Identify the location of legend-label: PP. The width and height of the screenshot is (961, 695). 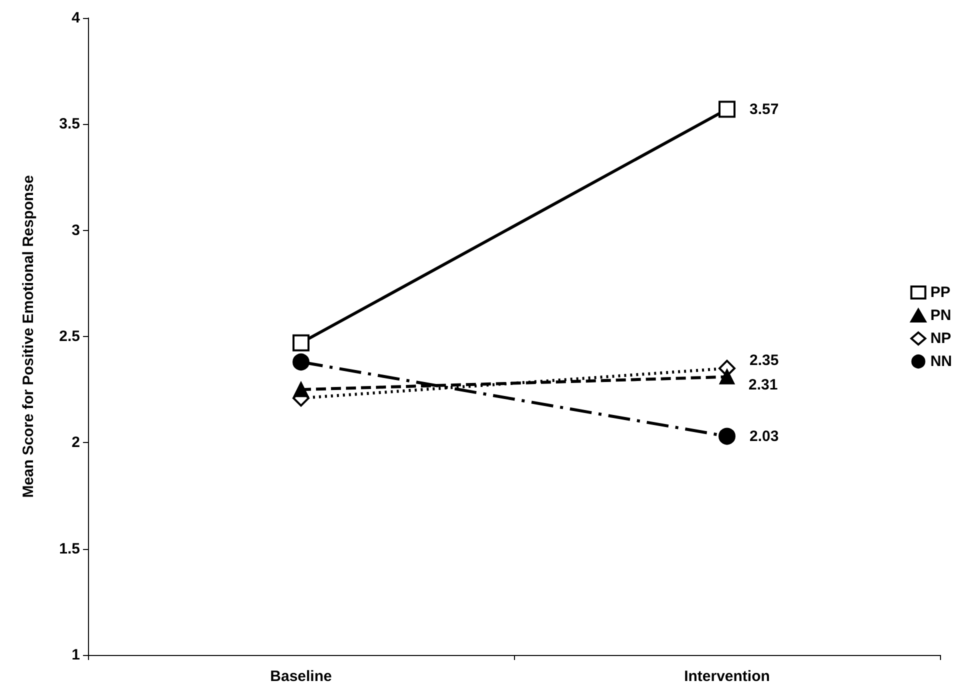
(940, 292).